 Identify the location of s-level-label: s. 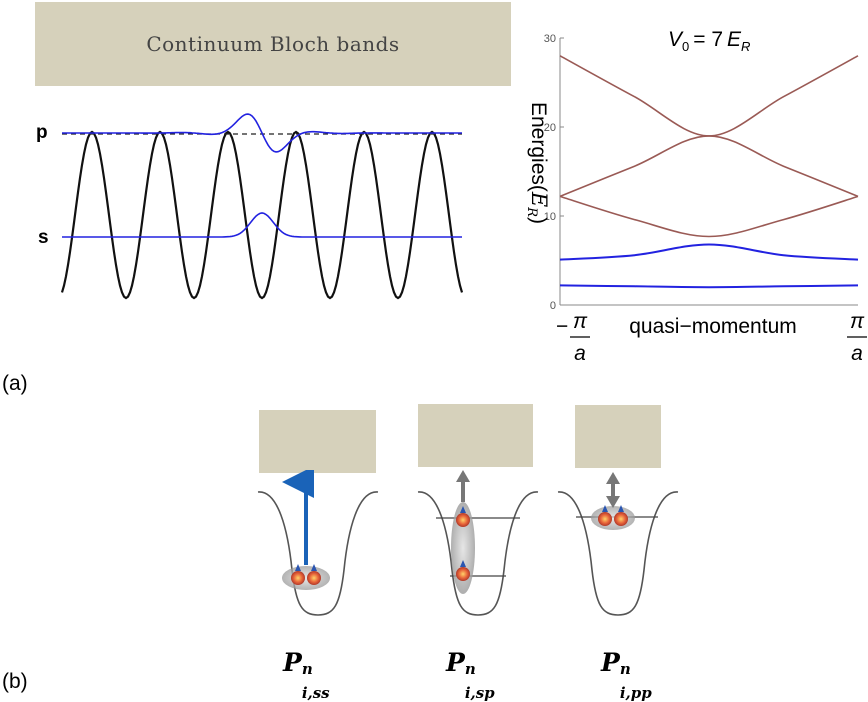
(43, 237).